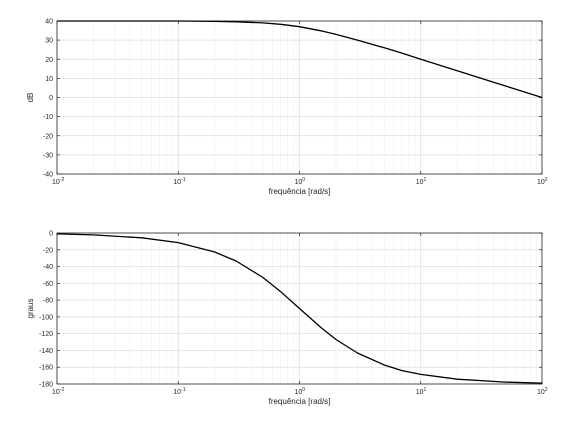 This screenshot has height=424, width=568. I want to click on plot2-ytick-label: -40, so click(48, 267).